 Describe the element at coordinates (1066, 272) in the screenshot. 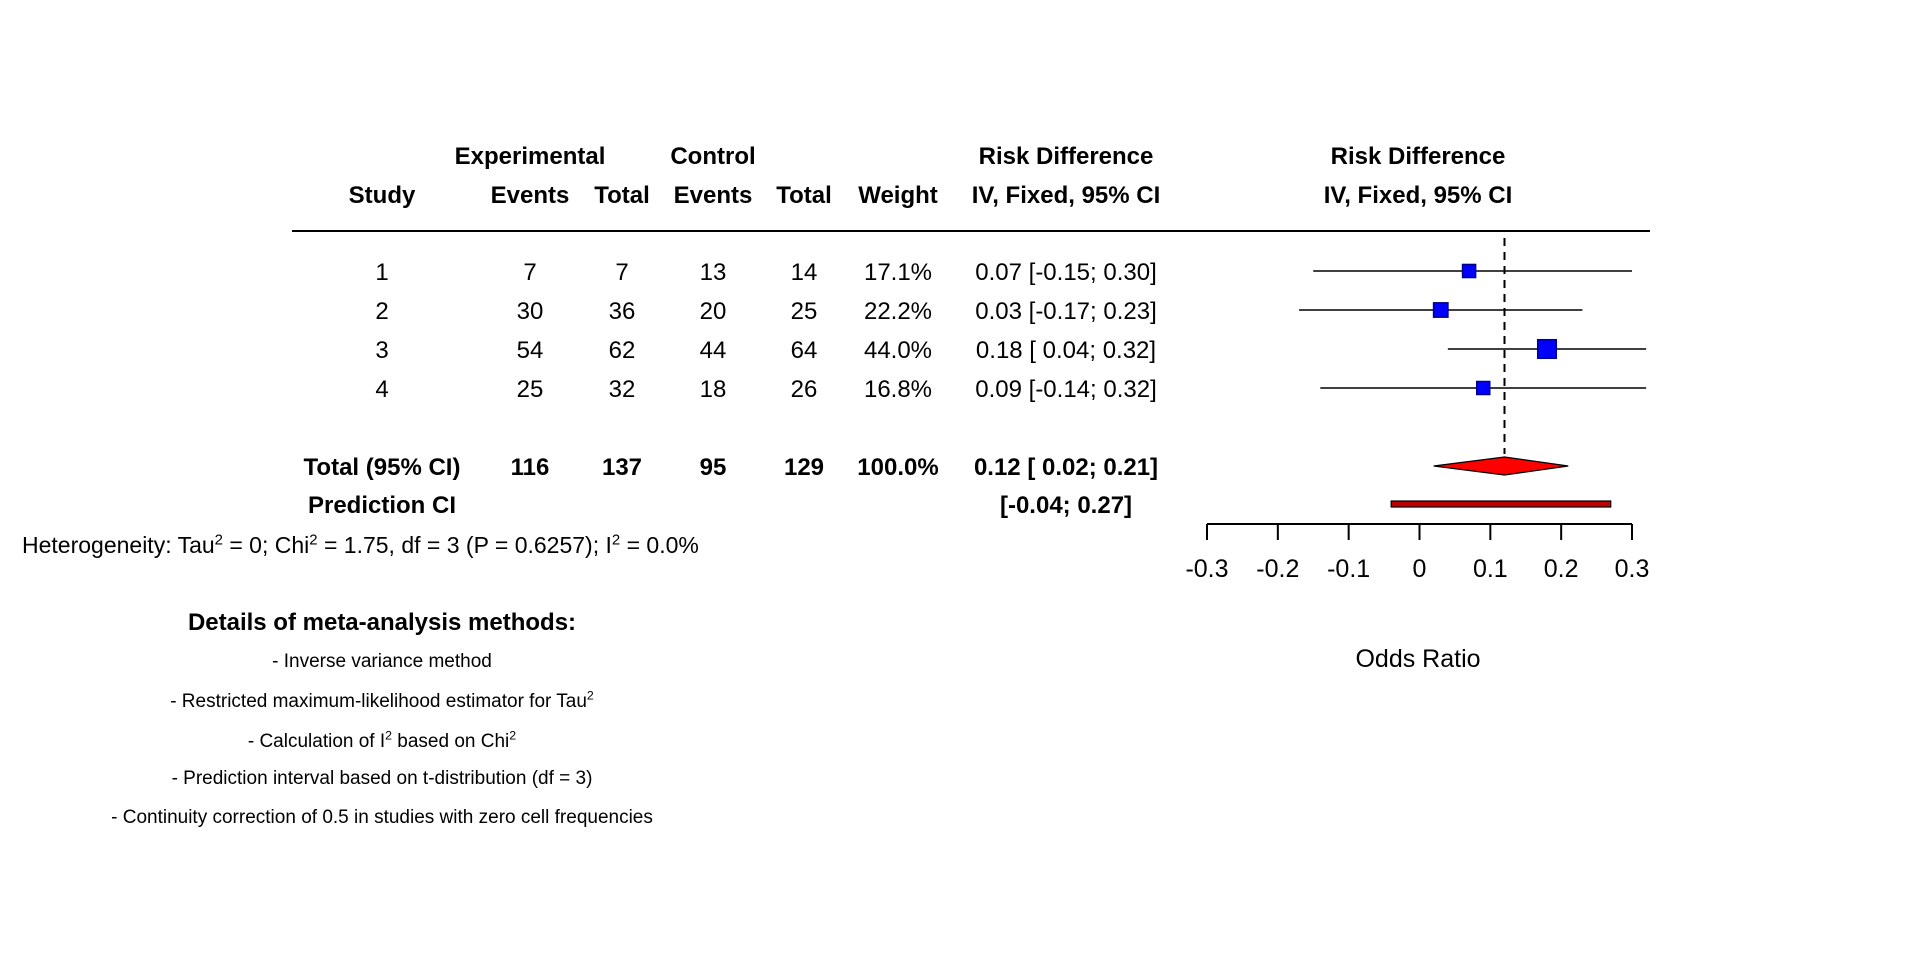

I see `ci-text: 0.07 [-0.15; 0.30]` at that location.